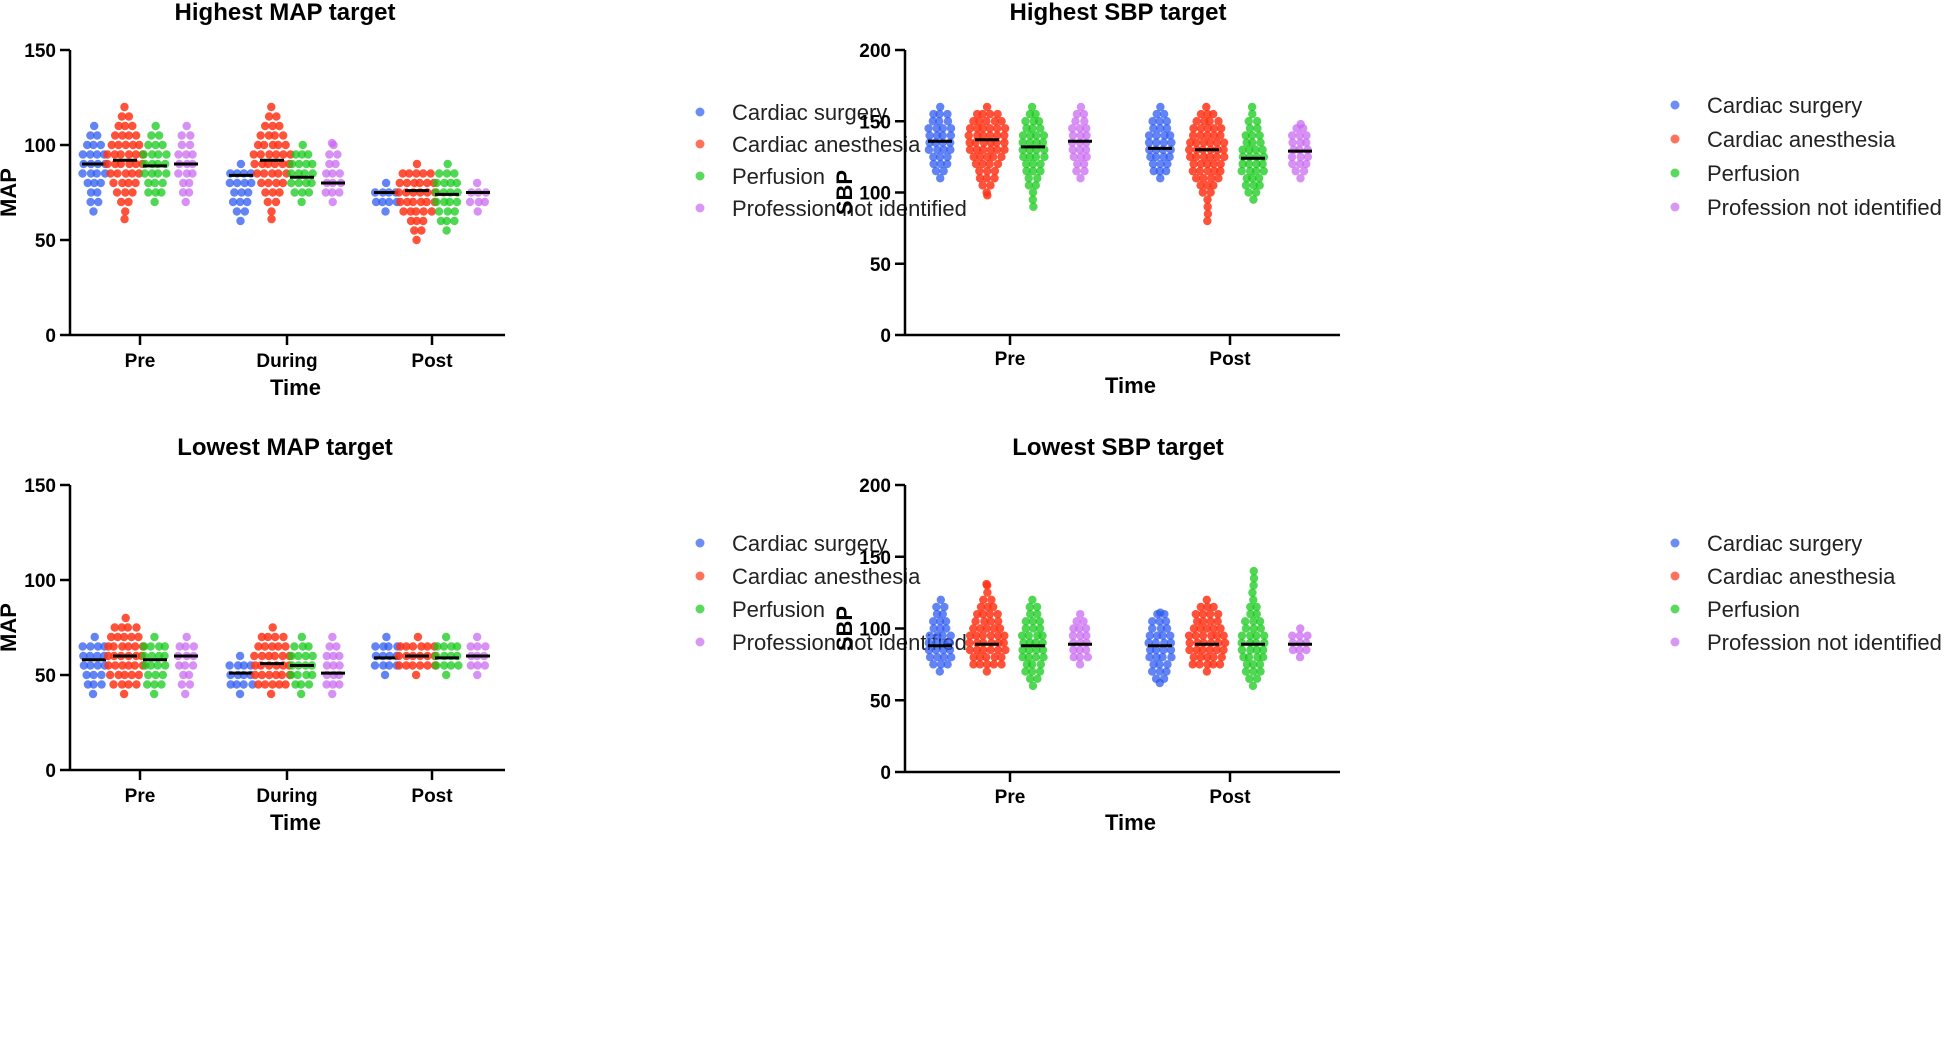 The height and width of the screenshot is (1038, 1956). I want to click on chart-title: Lowest SBP target, so click(1118, 447).